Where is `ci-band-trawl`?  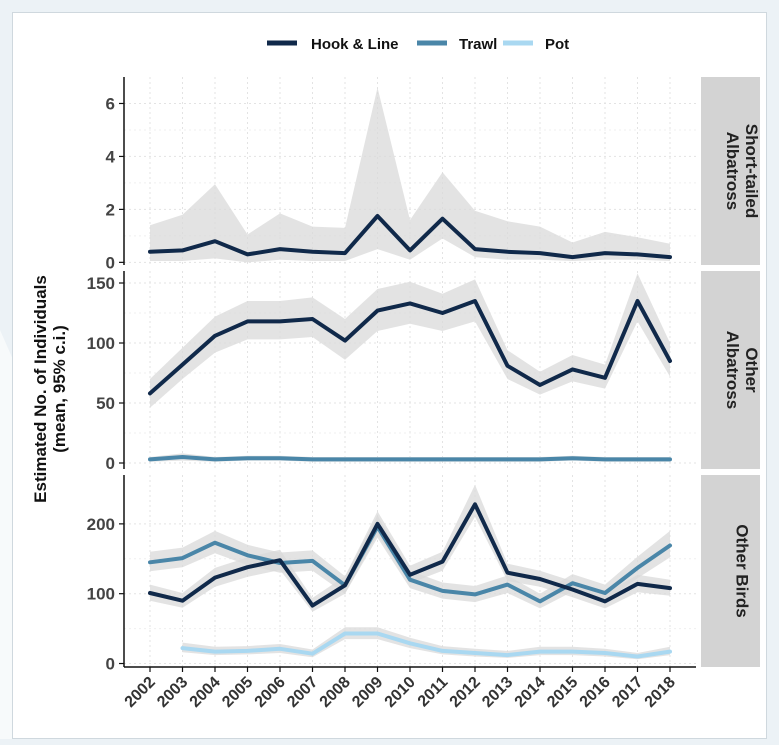
ci-band-trawl is located at coordinates (410, 562).